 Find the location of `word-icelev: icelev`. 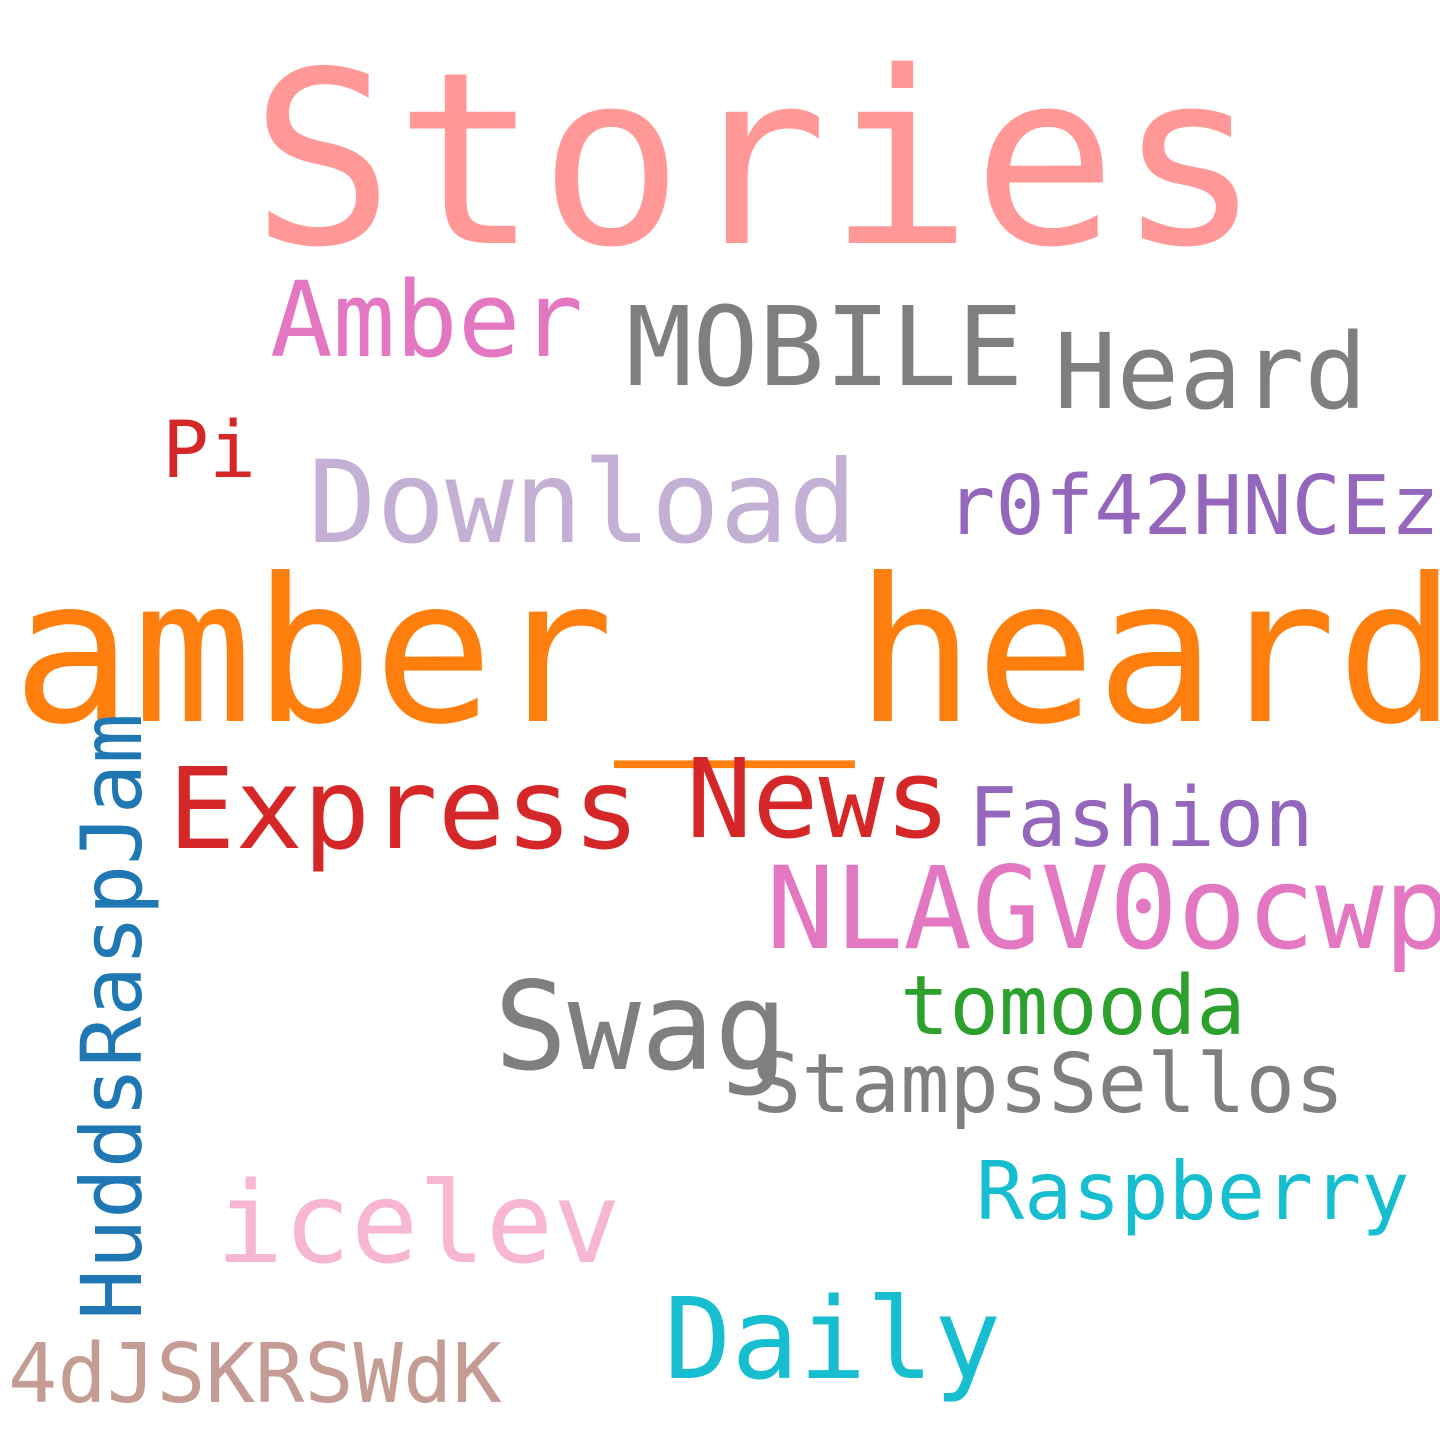

word-icelev: icelev is located at coordinates (418, 1224).